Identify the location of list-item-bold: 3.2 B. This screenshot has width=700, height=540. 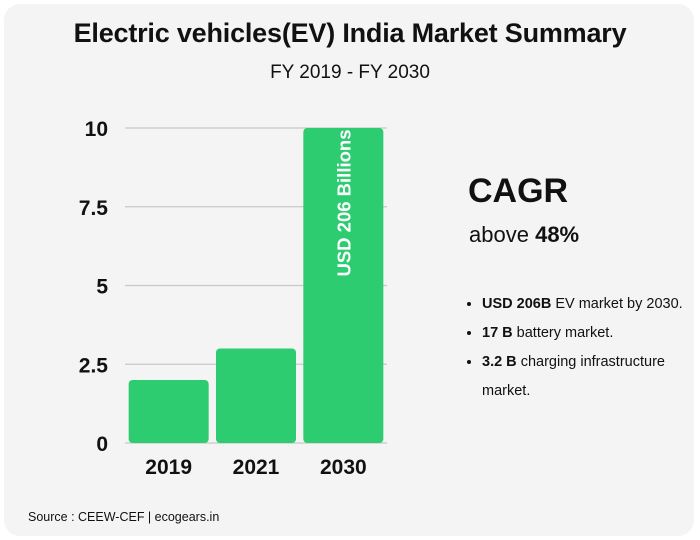
(499, 362).